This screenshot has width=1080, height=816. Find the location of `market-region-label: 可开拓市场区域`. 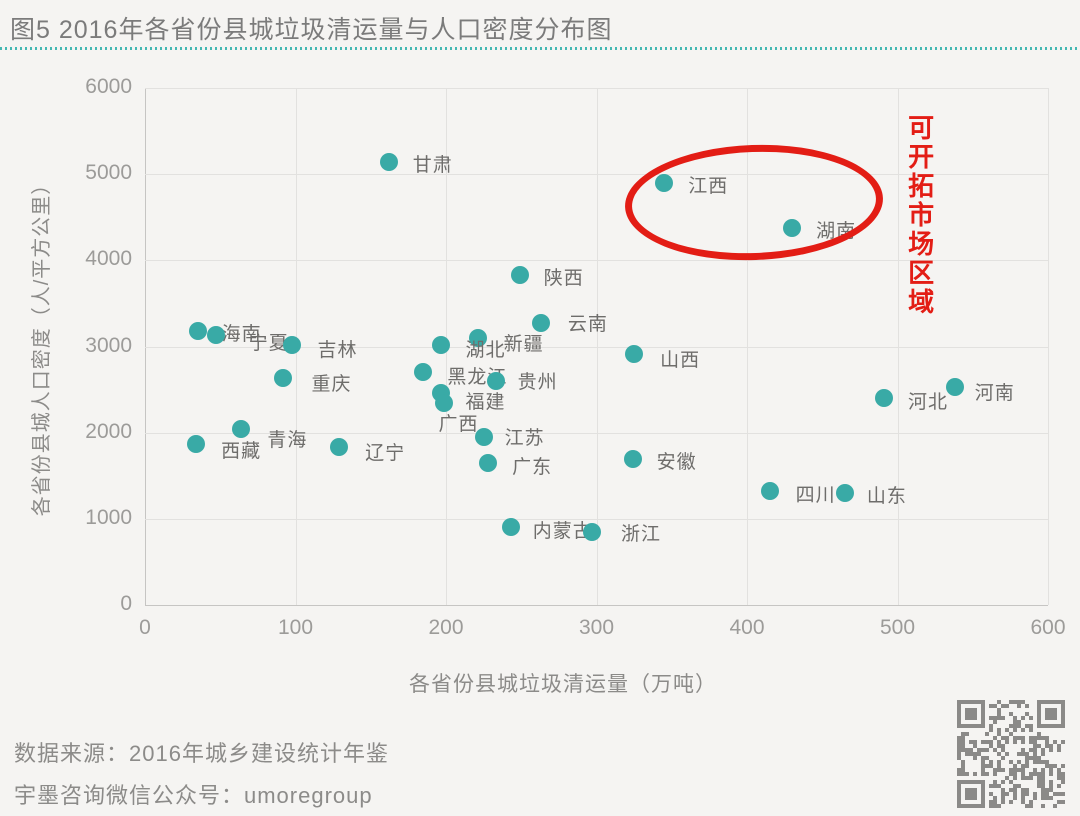

market-region-label: 可开拓市场区域 is located at coordinates (919, 215).